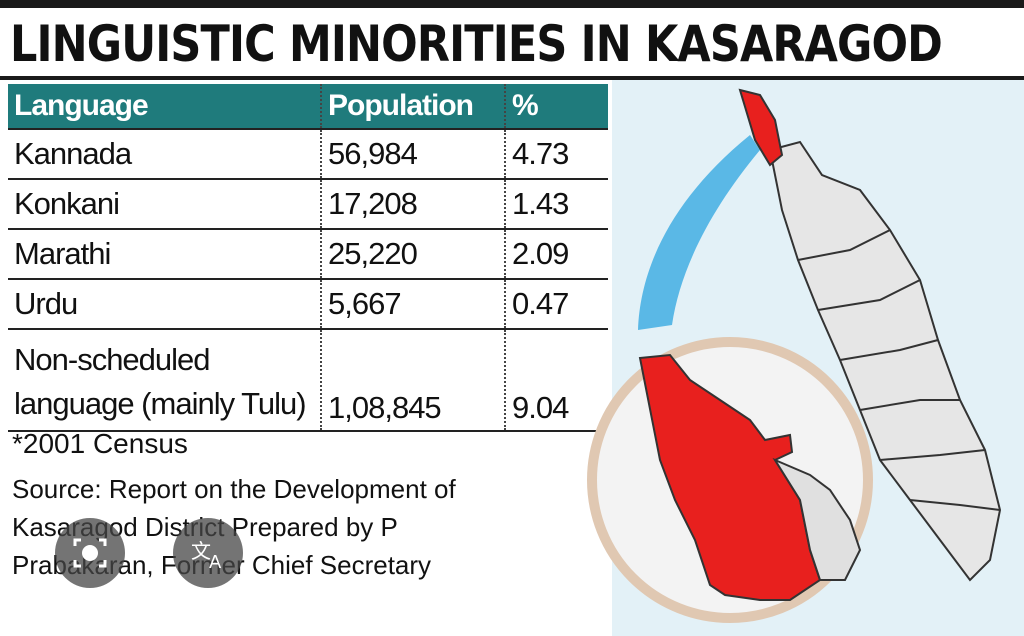 The height and width of the screenshot is (636, 1024). What do you see at coordinates (412, 380) in the screenshot?
I see `cell-population: 1,08,845` at bounding box center [412, 380].